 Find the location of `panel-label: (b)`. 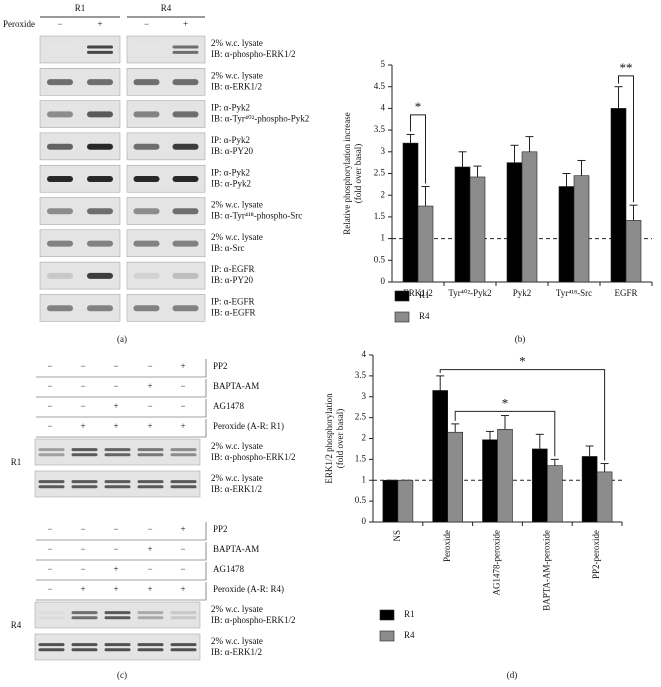

panel-label: (b) is located at coordinates (520, 339).